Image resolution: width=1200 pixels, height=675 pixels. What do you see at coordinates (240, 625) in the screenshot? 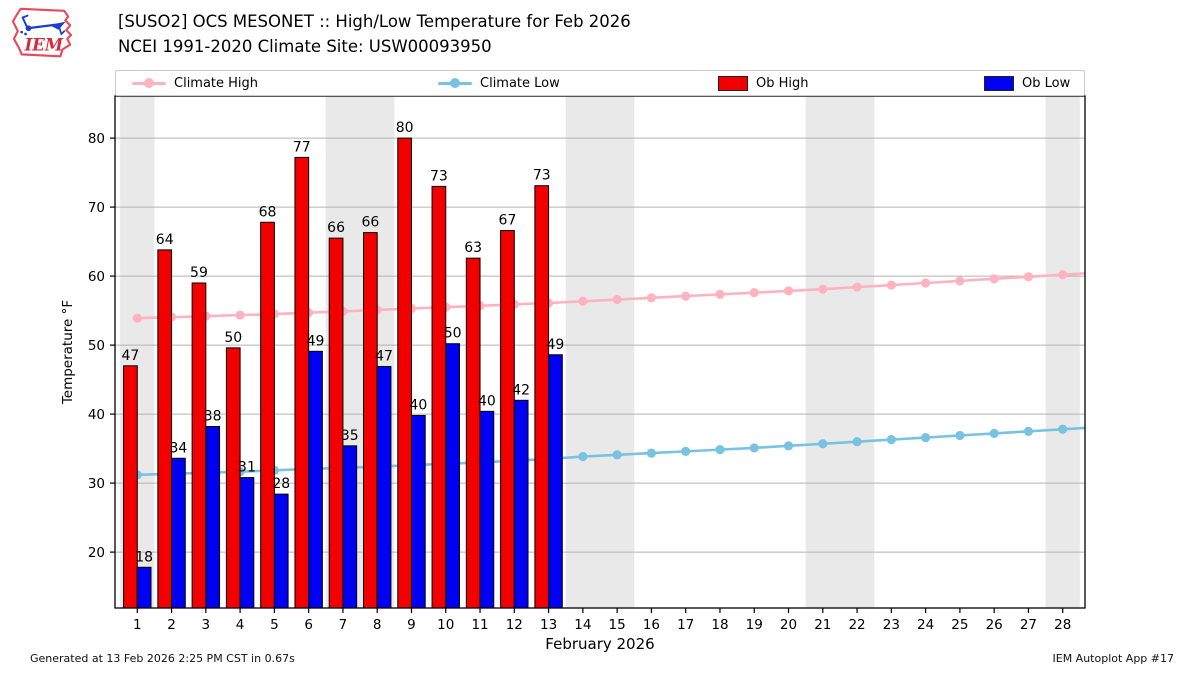
I see `x-tick-label: 4` at bounding box center [240, 625].